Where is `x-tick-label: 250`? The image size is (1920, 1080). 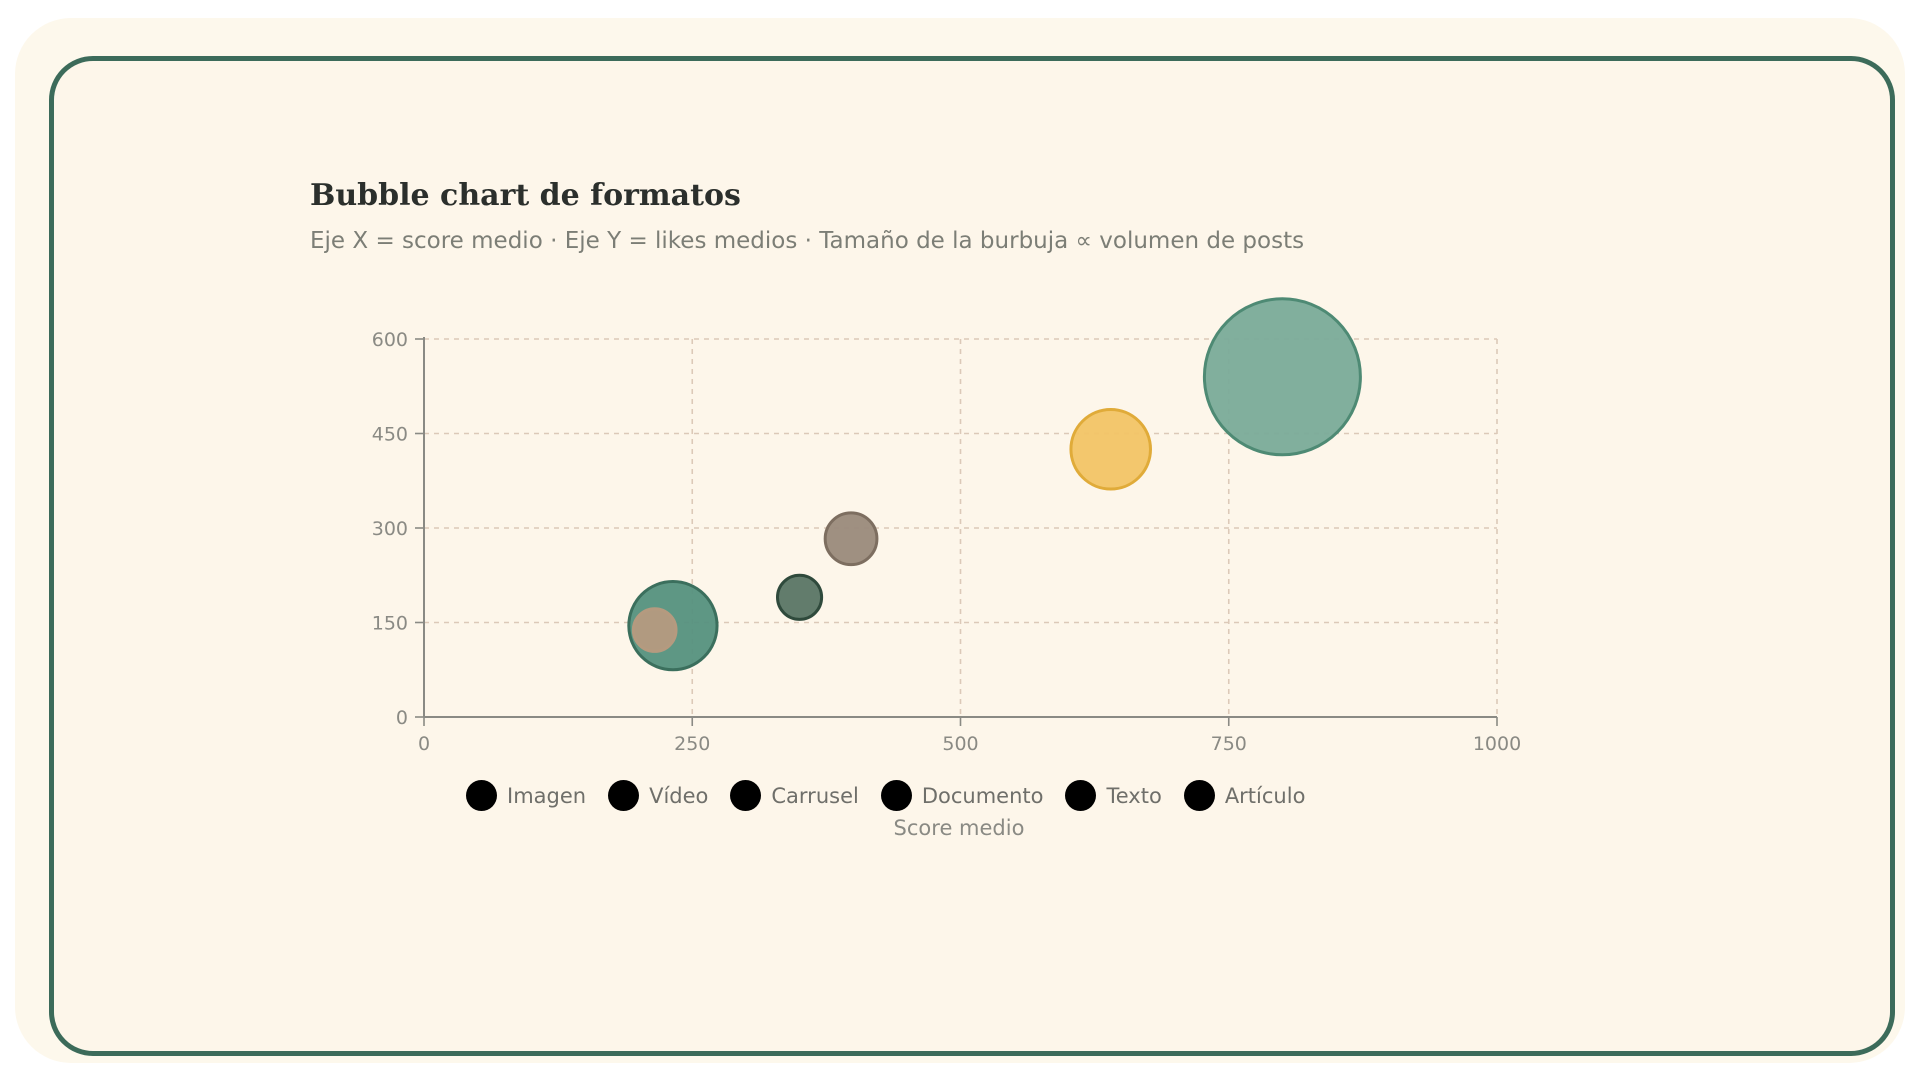 x-tick-label: 250 is located at coordinates (692, 744).